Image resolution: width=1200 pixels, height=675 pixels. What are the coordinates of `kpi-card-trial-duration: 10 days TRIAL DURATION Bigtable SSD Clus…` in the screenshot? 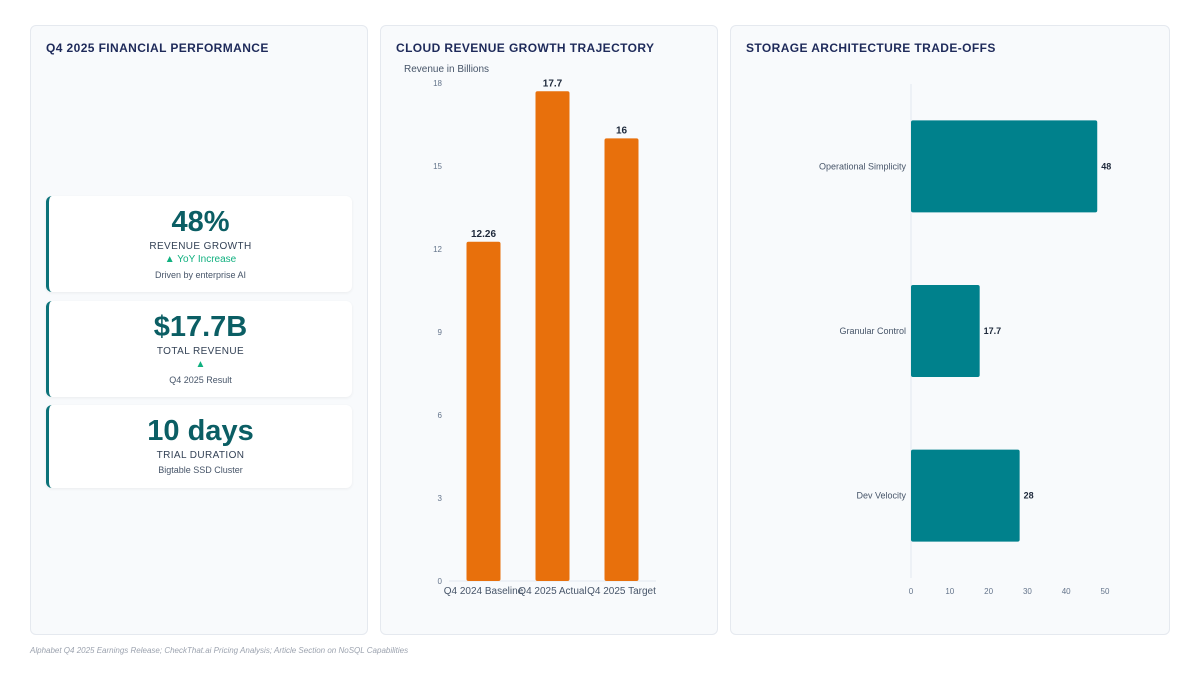 It's located at (199, 446).